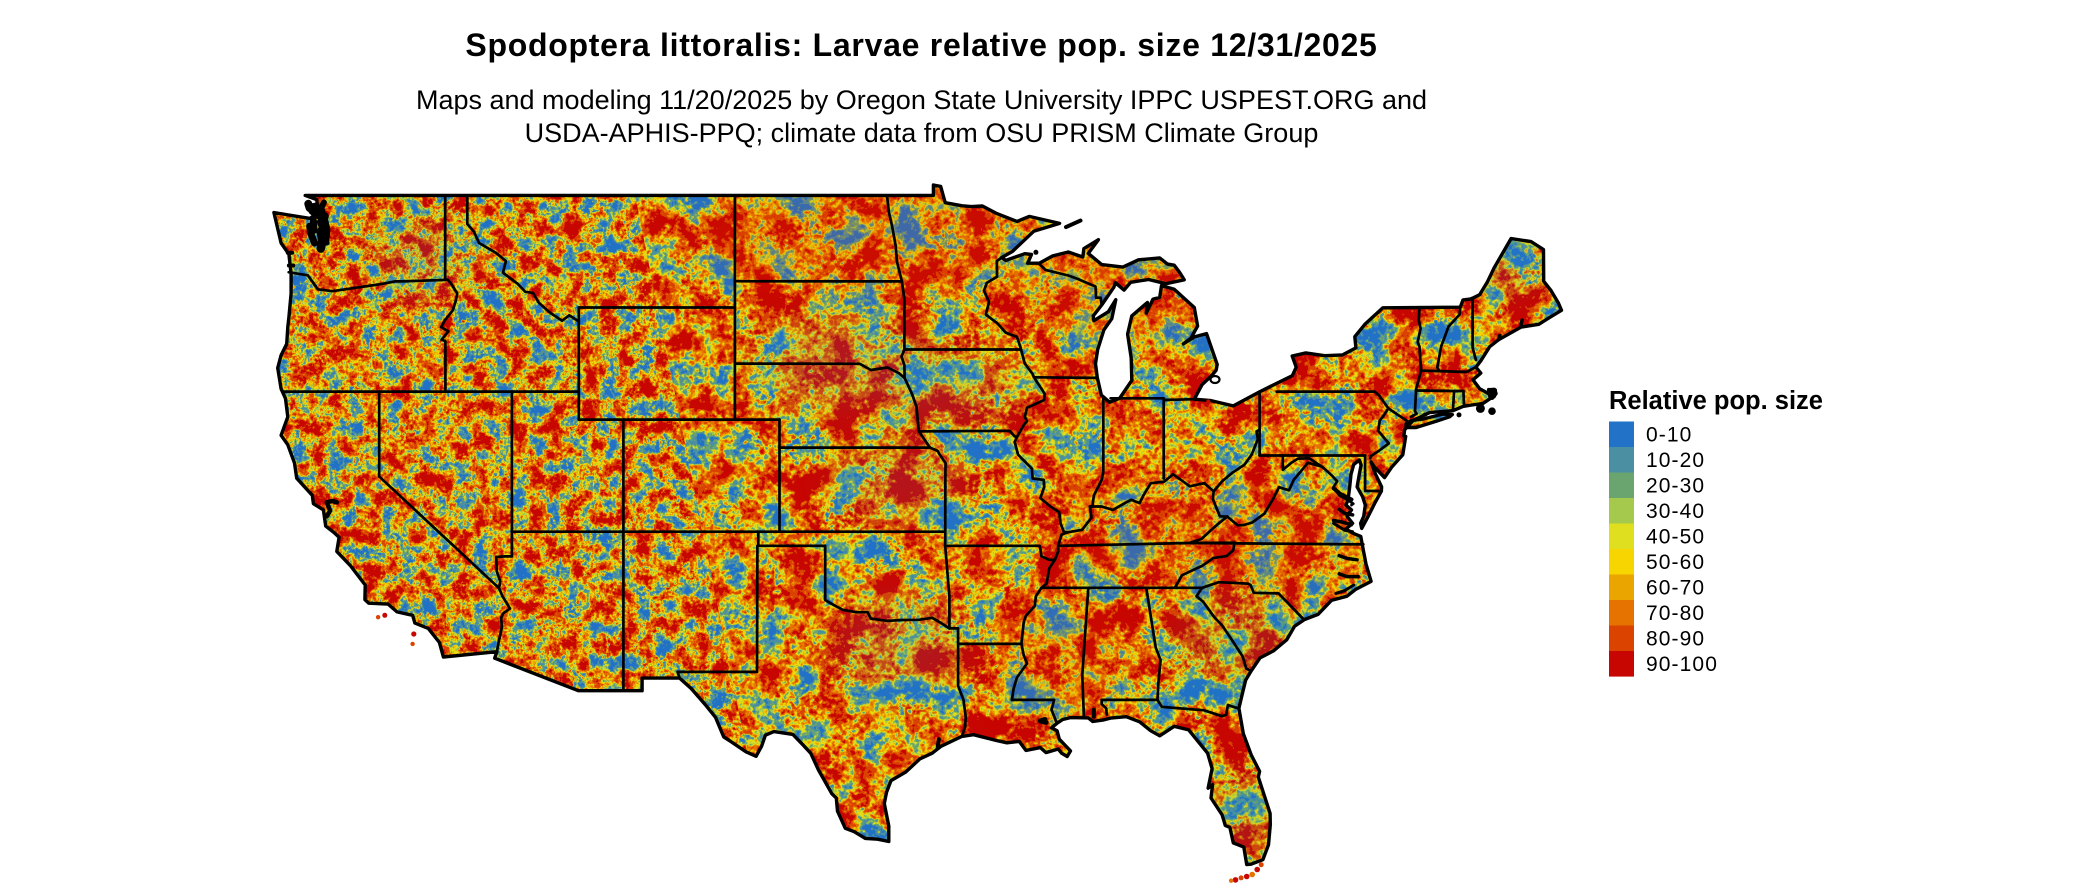 The width and height of the screenshot is (2100, 892). I want to click on svg-text: 60-70, so click(1675, 588).